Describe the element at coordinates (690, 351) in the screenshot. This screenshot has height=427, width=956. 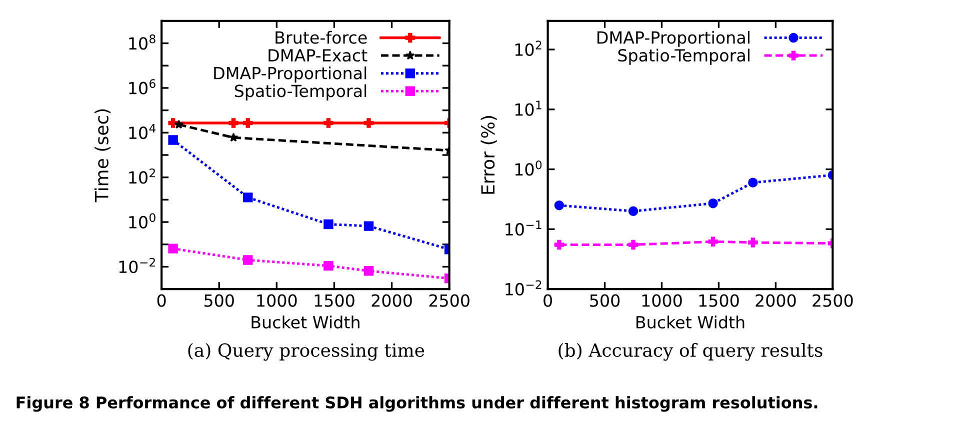
I see `text: (b) Accuracy of query results` at that location.